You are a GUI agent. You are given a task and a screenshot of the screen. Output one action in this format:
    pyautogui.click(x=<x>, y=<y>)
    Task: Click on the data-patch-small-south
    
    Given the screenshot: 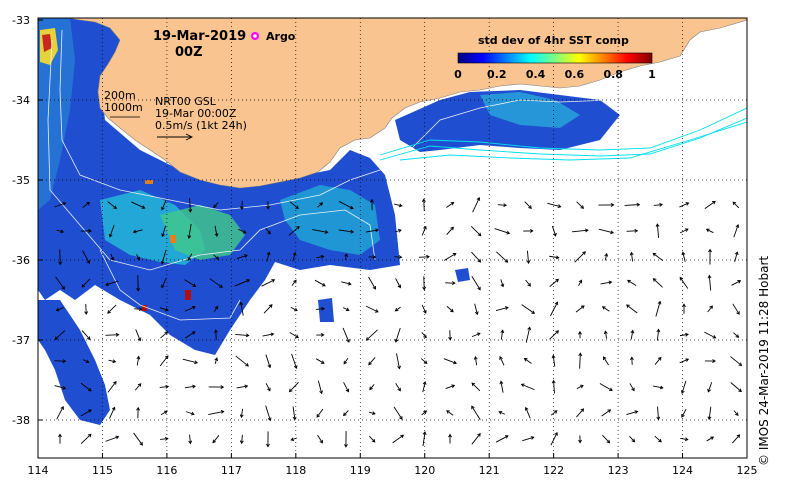 What is the action you would take?
    pyautogui.click(x=326, y=310)
    